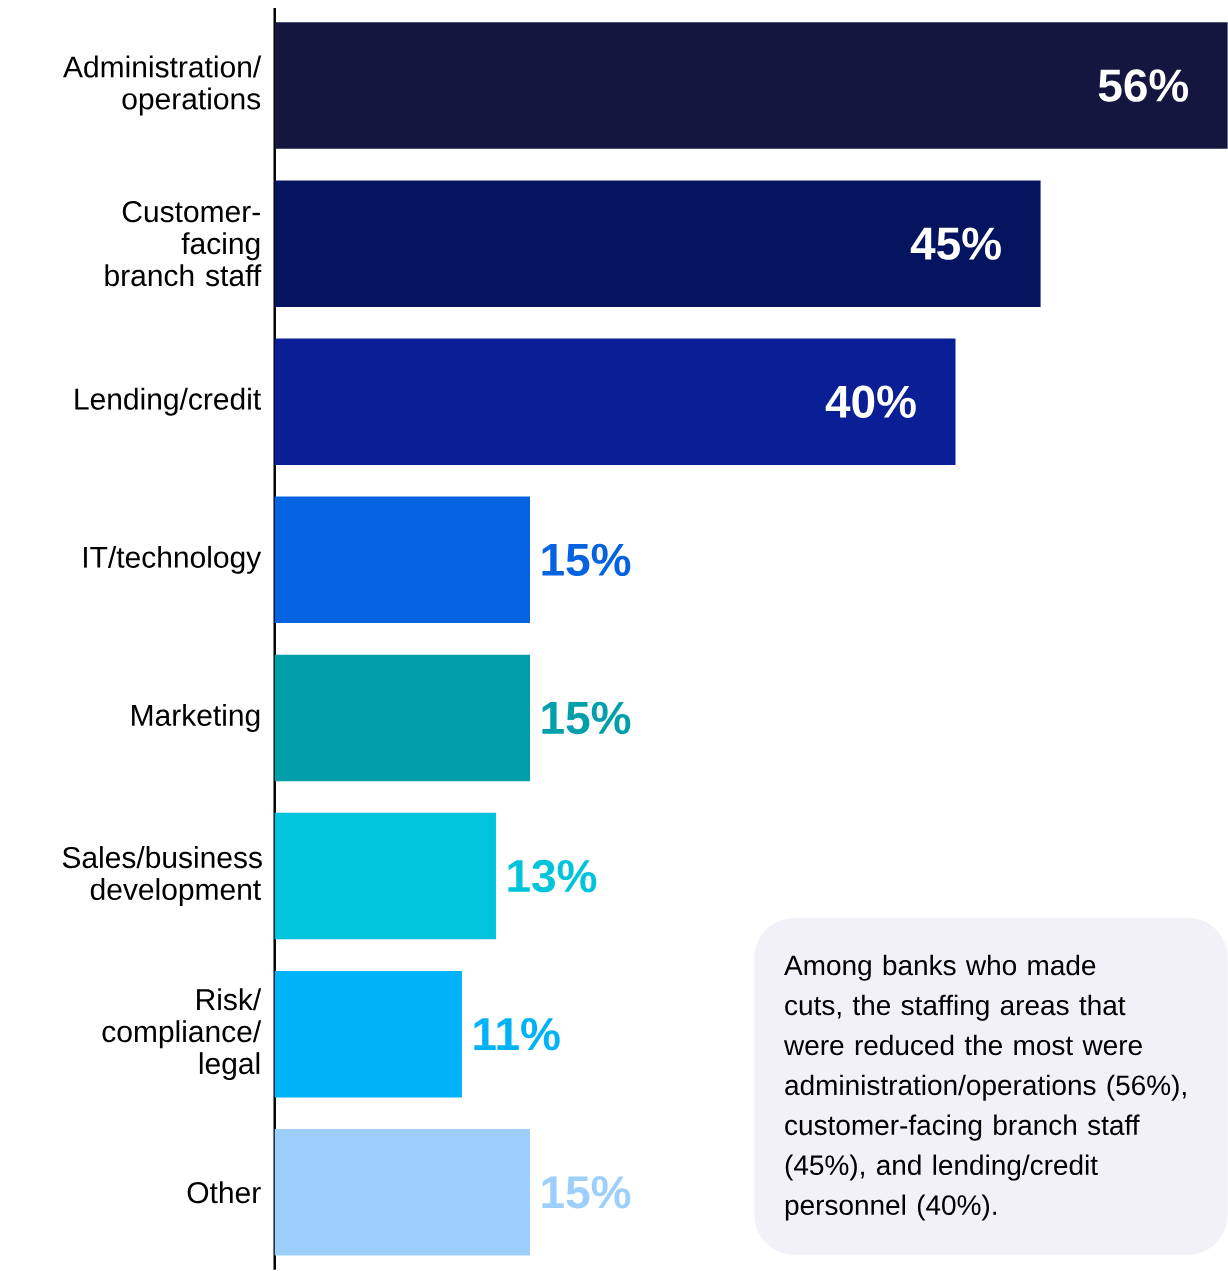 The height and width of the screenshot is (1271, 1228). I want to click on y-tick-label: Risk/ compliance/ legal, so click(182, 1034).